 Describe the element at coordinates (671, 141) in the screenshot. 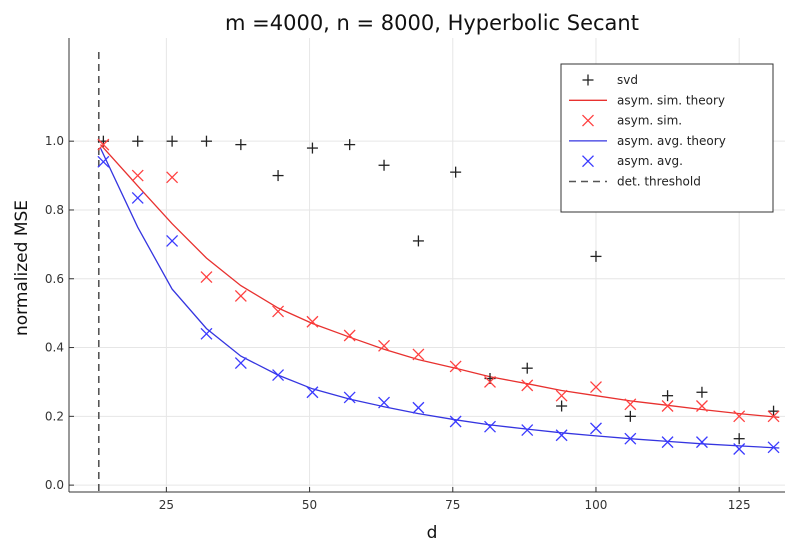

I see `legend-label-asym-avg-theory: asym. avg. theory` at that location.